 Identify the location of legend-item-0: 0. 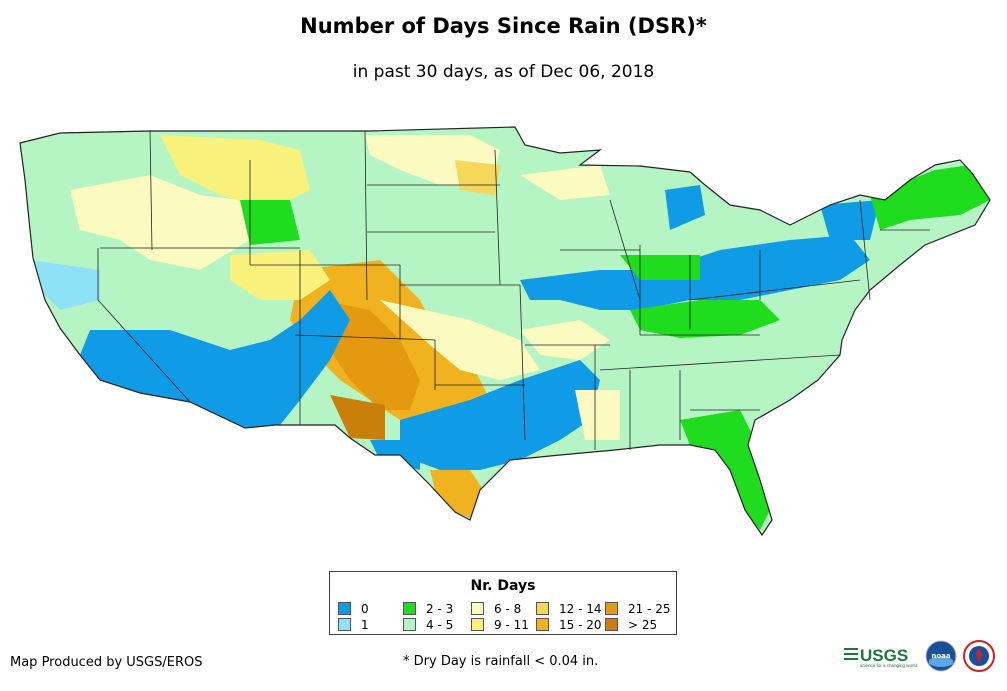
(353, 608).